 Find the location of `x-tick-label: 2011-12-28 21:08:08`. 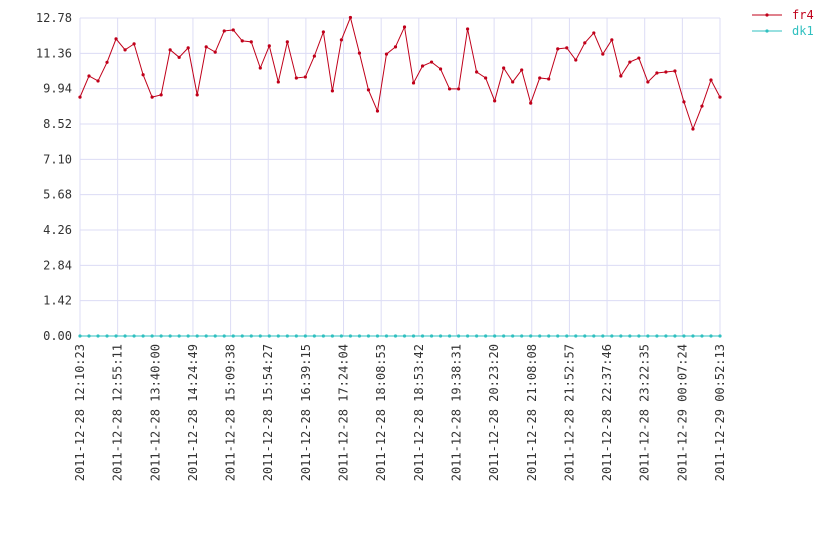

x-tick-label: 2011-12-28 21:08:08 is located at coordinates (532, 412).